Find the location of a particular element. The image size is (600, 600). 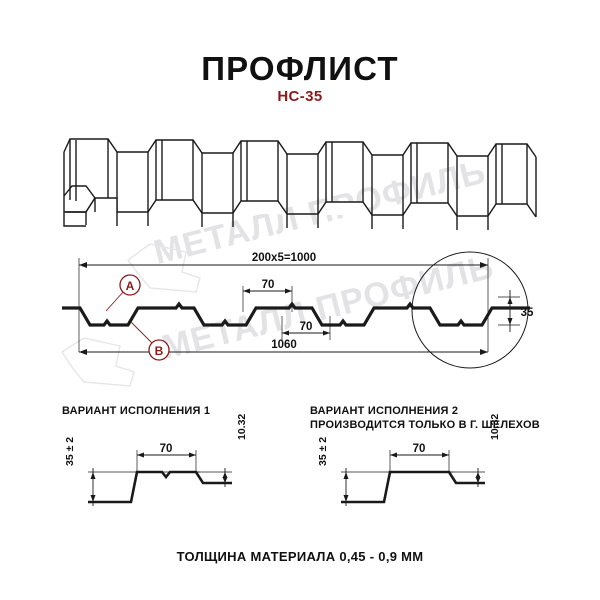

dimension-pitch-total-label: 200x5=1000 is located at coordinates (284, 258).